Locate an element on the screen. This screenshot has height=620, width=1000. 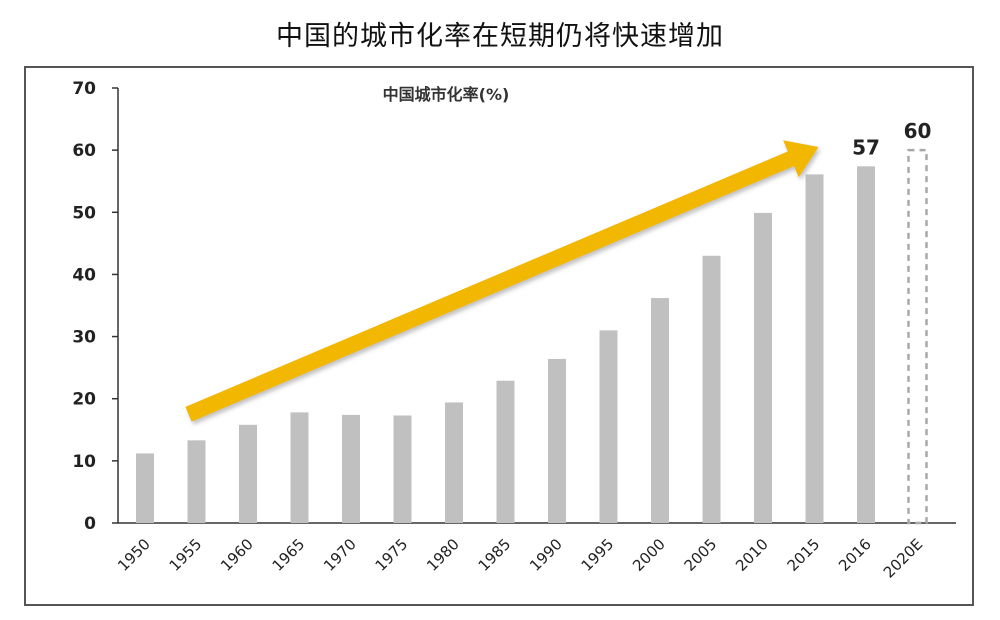
x-tick-label: 1980 is located at coordinates (443, 555).